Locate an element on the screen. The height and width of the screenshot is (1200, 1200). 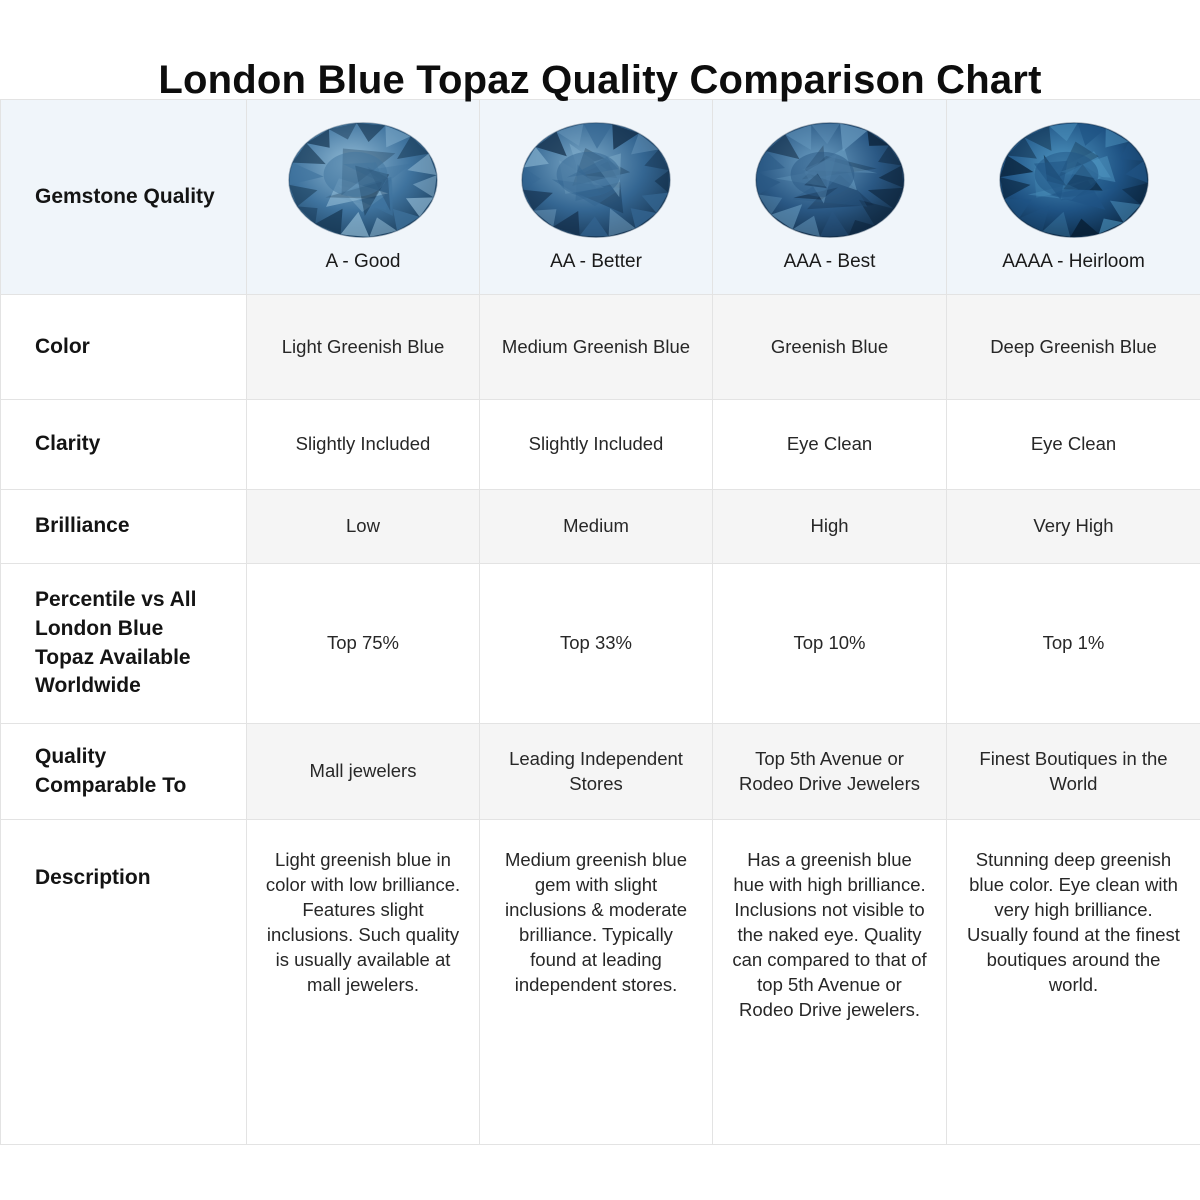
comparable-cell-aaaa-heirloom: Finest Boutiques in the World is located at coordinates (1073, 771).